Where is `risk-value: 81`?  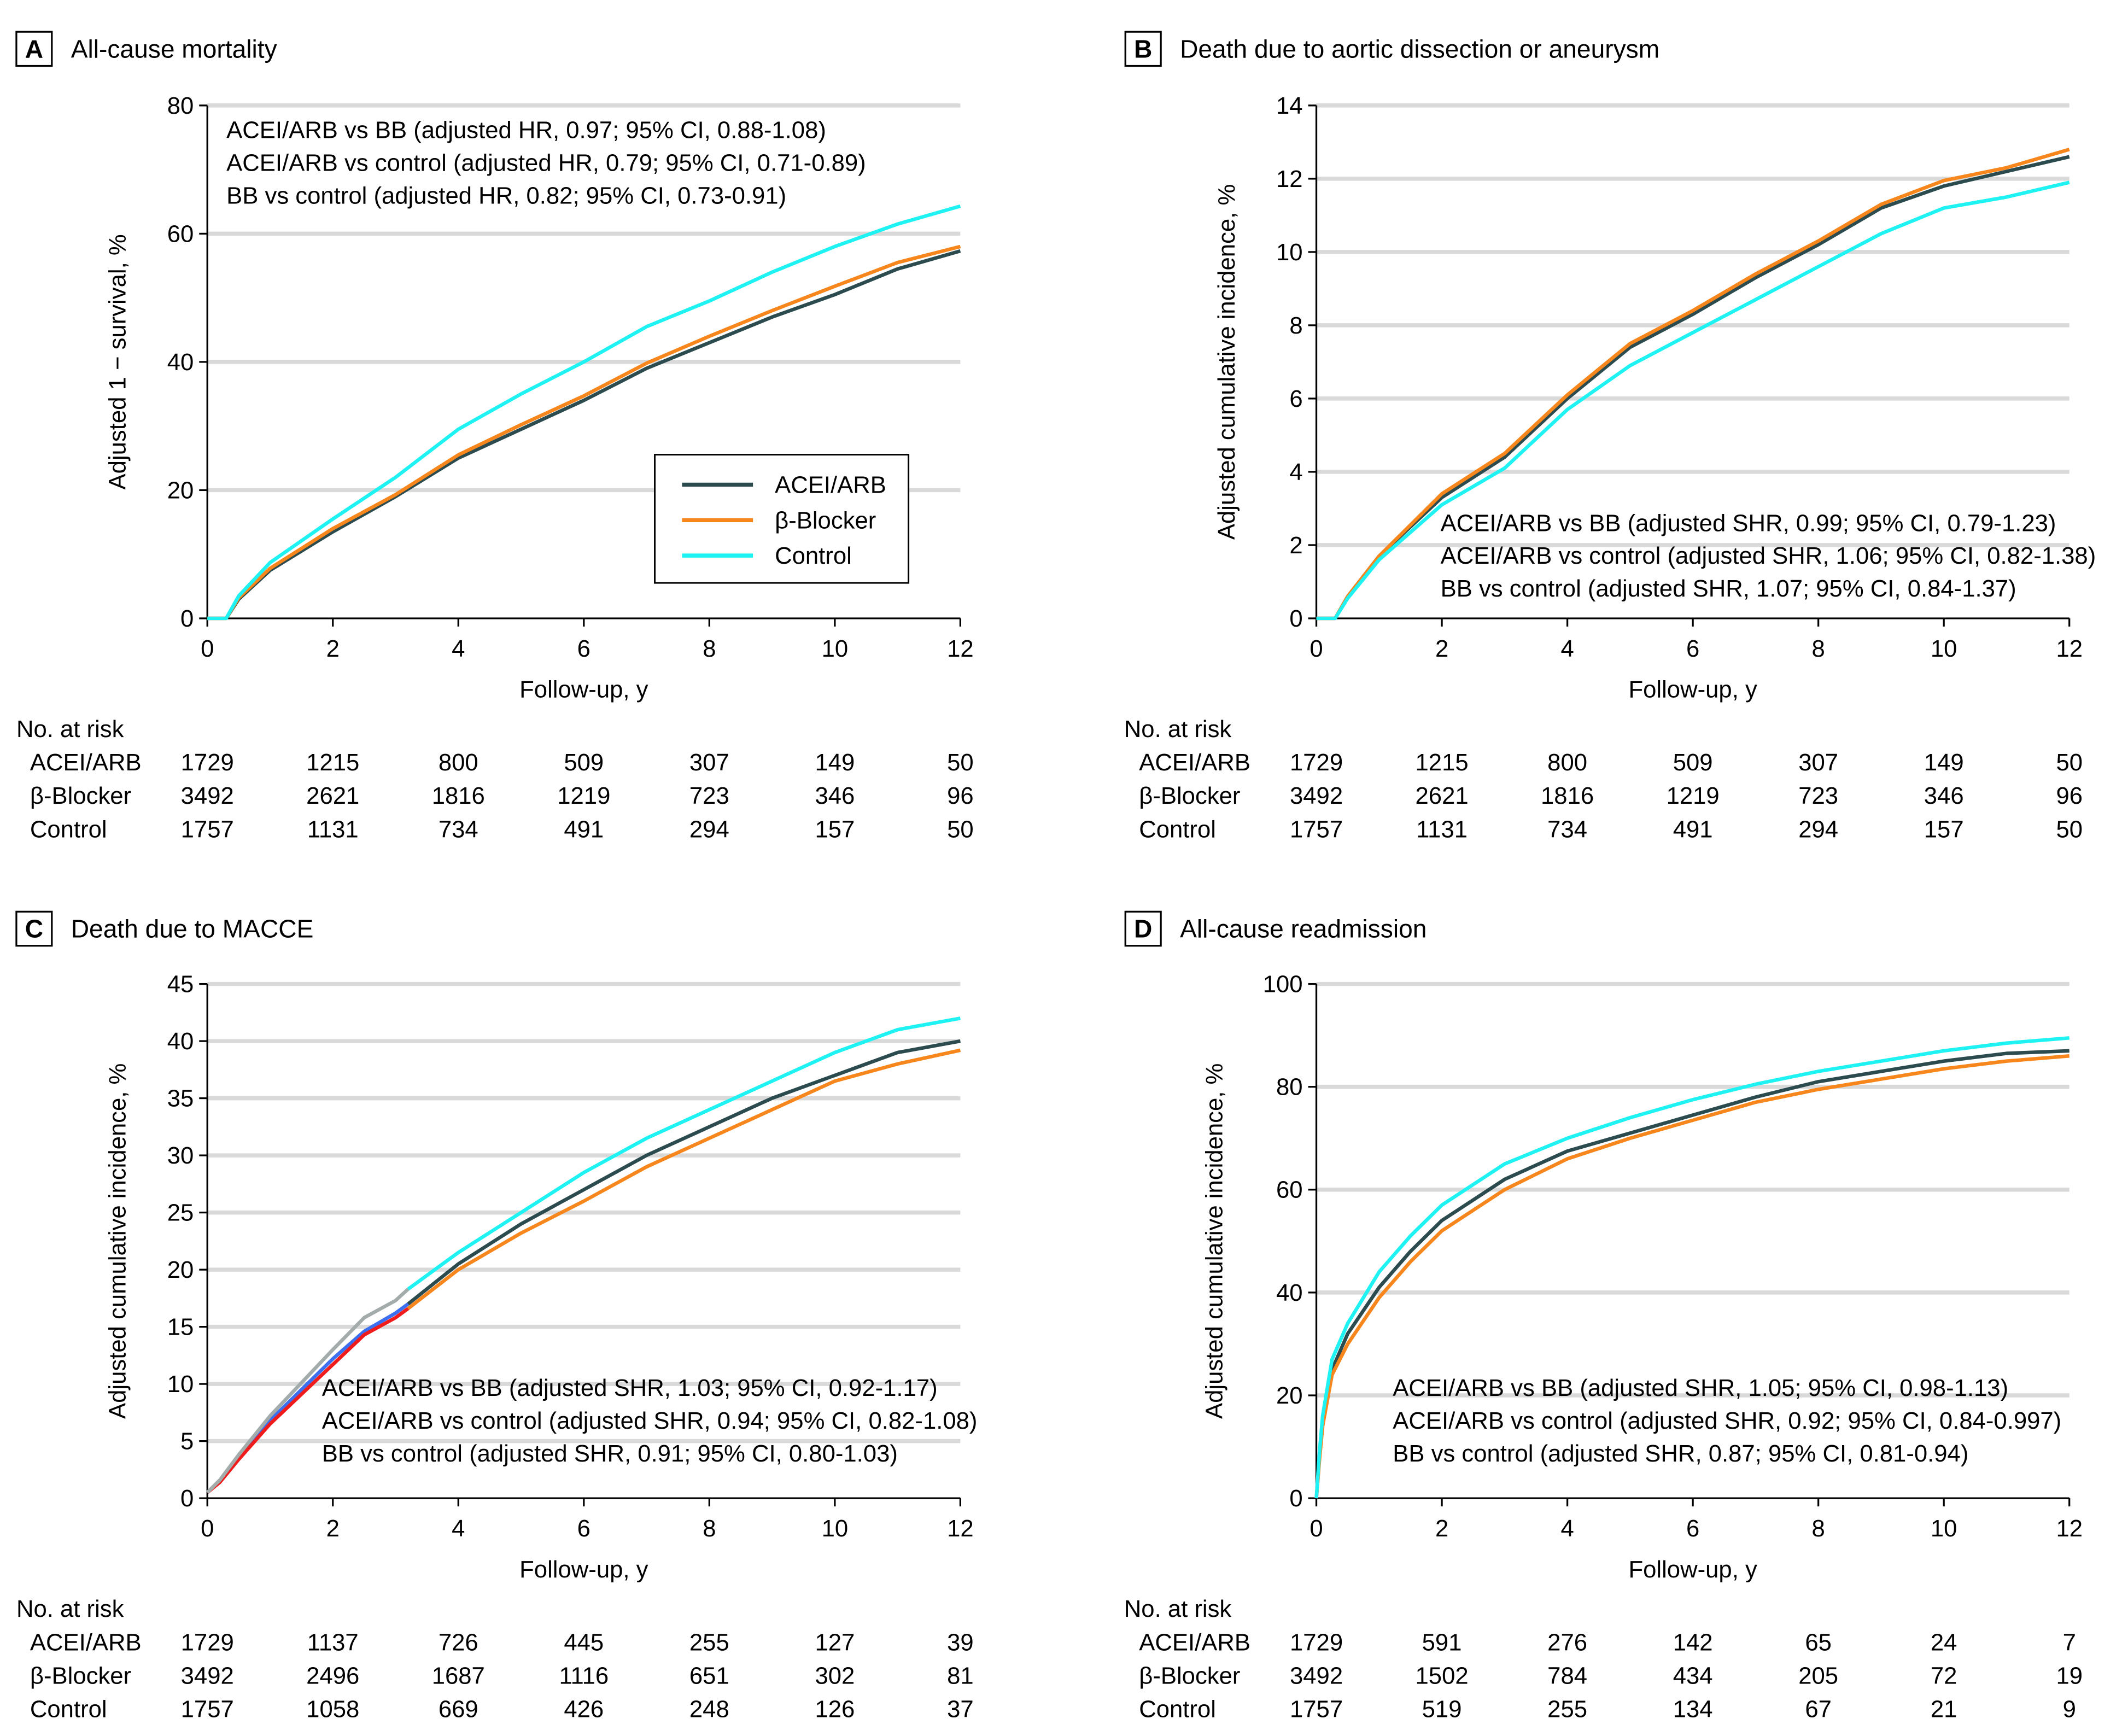
risk-value: 81 is located at coordinates (961, 1675).